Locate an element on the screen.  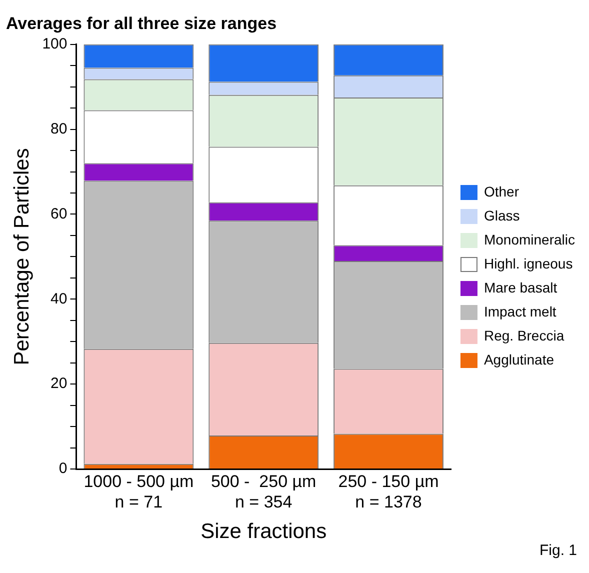
x-tick-label: 1000 - 500 µm n = 71 is located at coordinates (139, 492).